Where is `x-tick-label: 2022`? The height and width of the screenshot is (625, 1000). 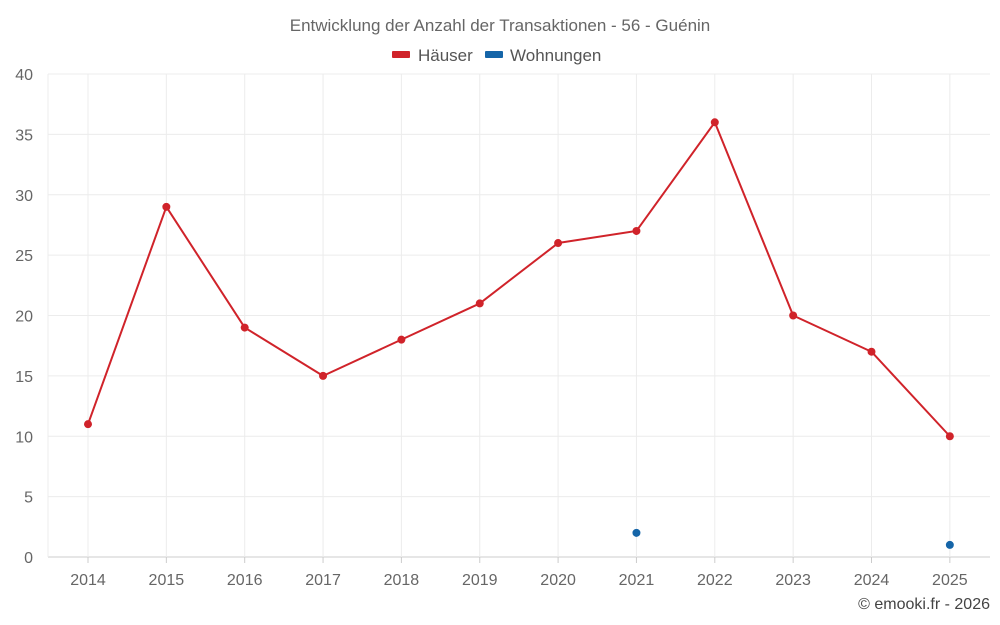
x-tick-label: 2022 is located at coordinates (715, 580).